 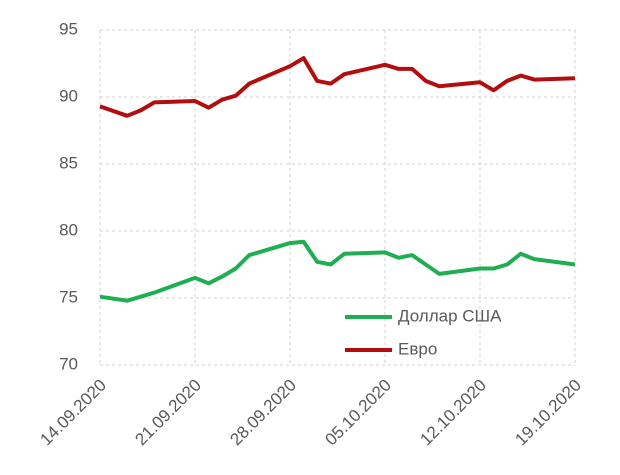 What do you see at coordinates (358, 413) in the screenshot?
I see `x-tick-label: 05.10.2020` at bounding box center [358, 413].